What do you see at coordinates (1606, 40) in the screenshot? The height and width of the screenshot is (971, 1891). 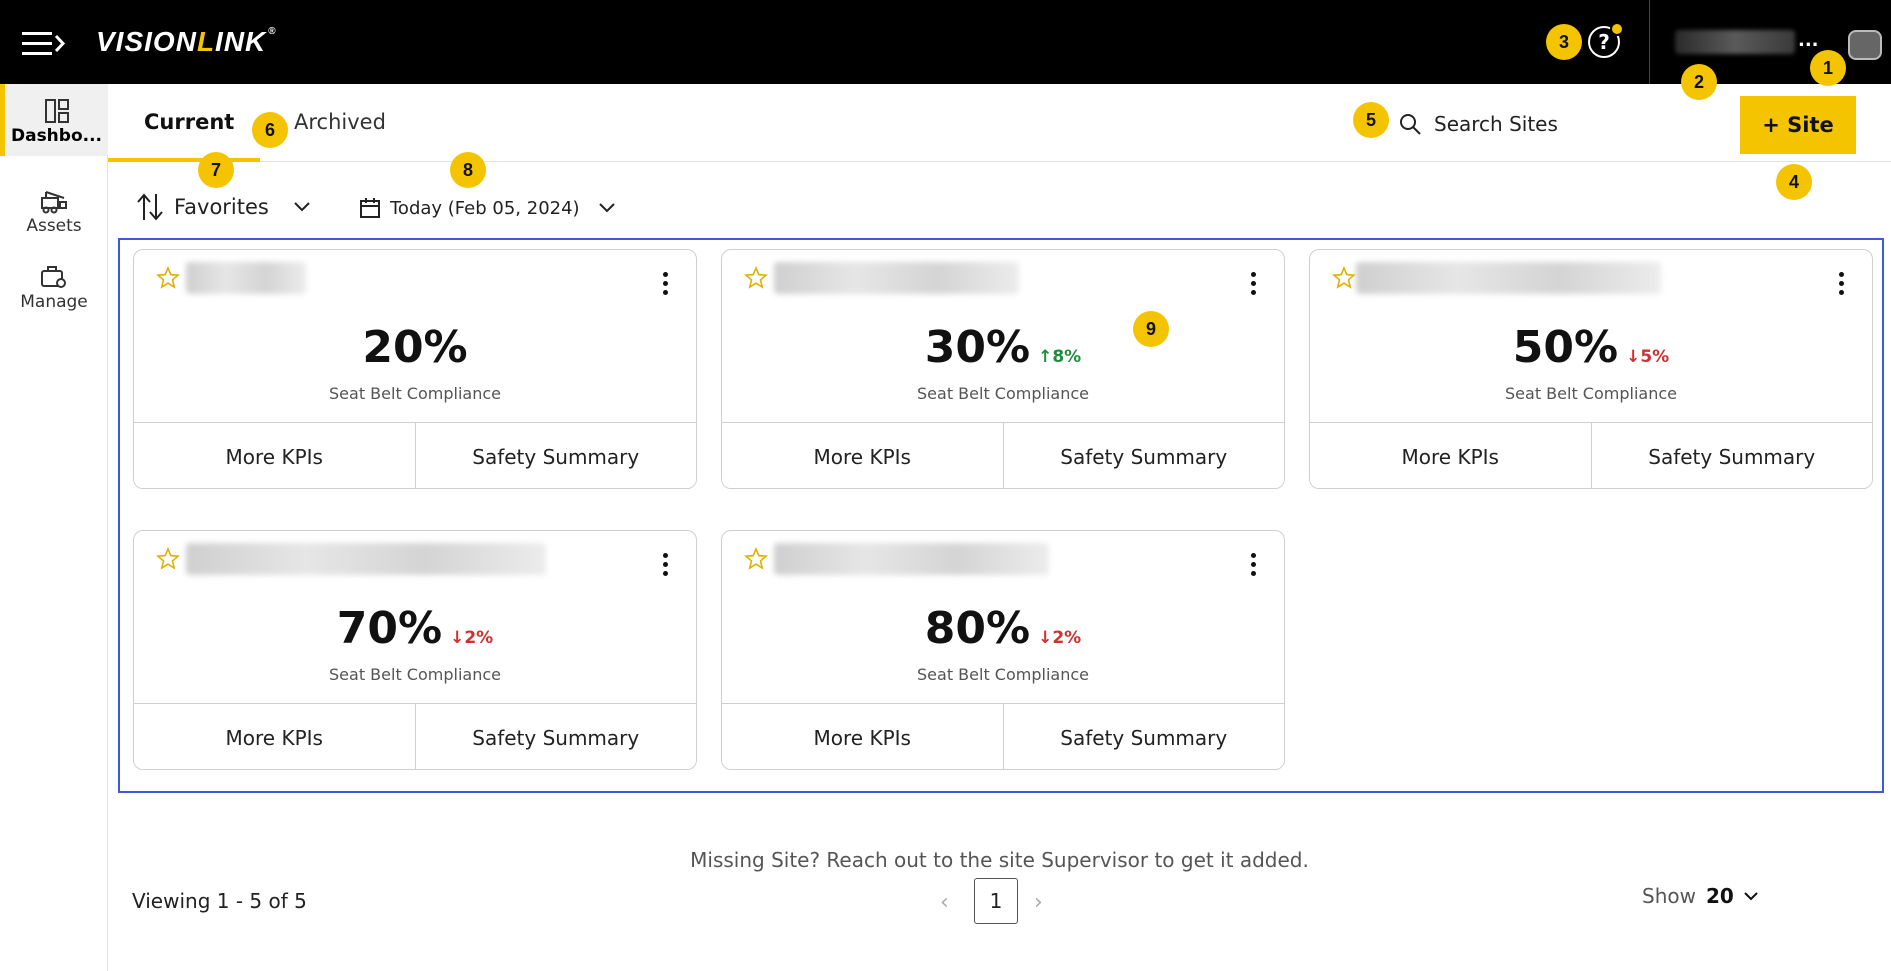 I see `help-icon: ?` at bounding box center [1606, 40].